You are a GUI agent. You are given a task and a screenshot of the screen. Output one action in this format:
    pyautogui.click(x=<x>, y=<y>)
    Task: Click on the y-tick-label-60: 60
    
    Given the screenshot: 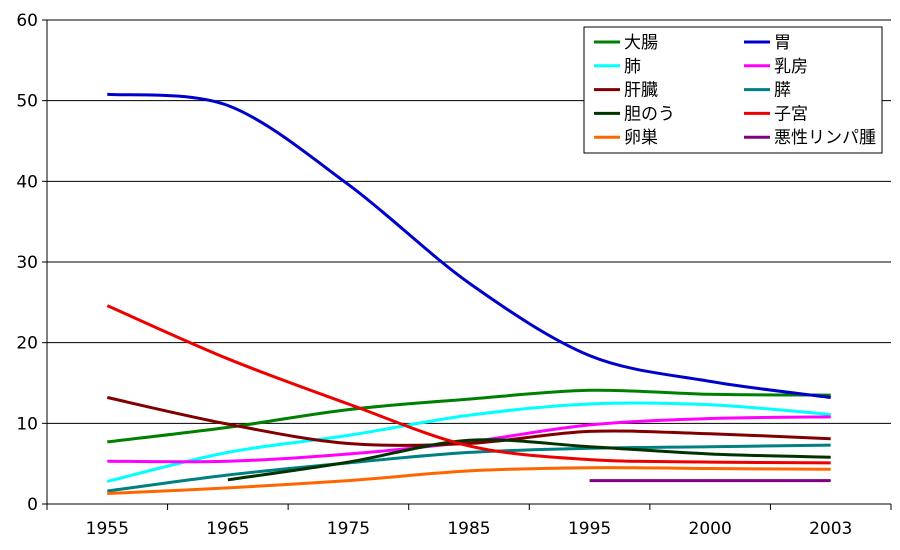 What is the action you would take?
    pyautogui.click(x=27, y=21)
    